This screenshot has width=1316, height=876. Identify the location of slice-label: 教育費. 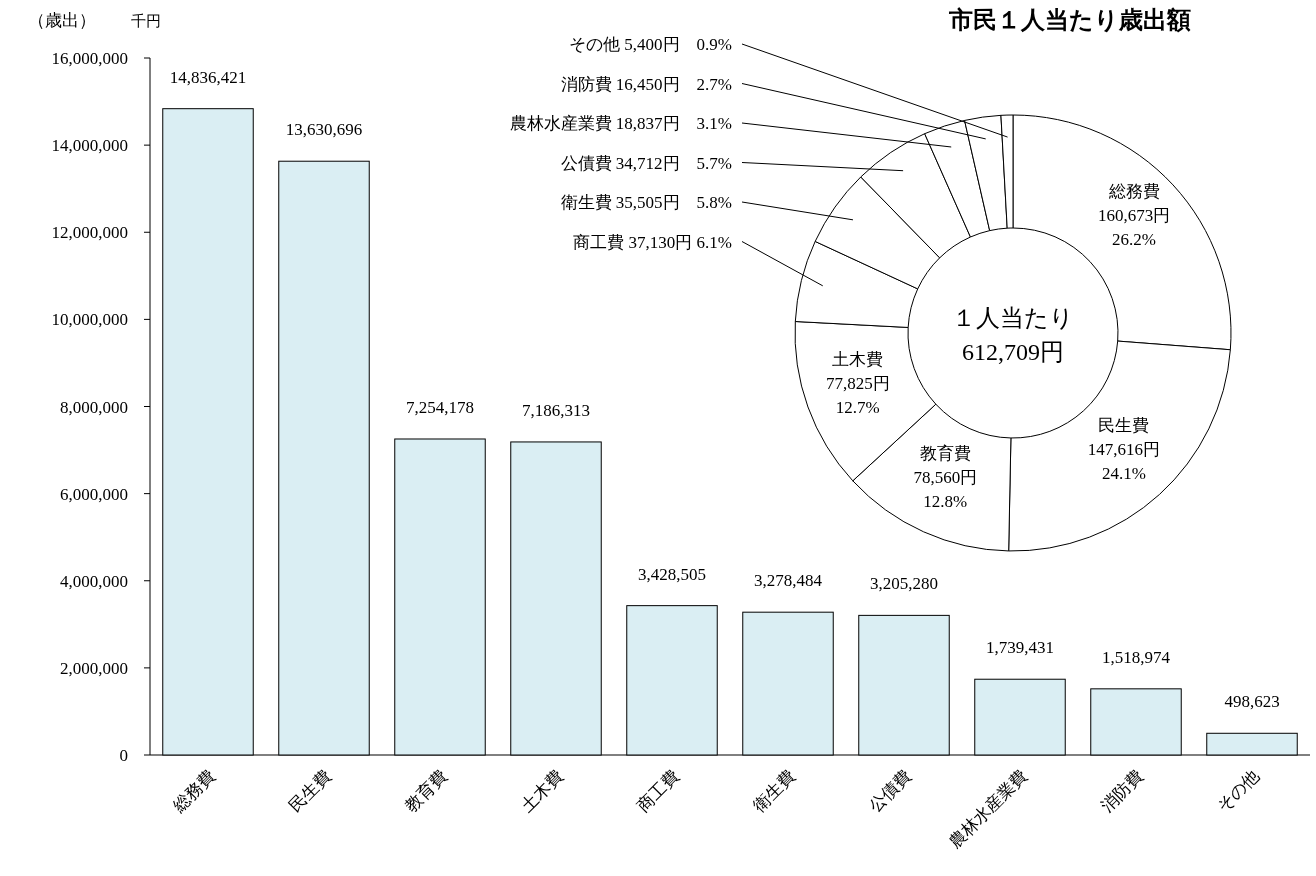
(945, 454).